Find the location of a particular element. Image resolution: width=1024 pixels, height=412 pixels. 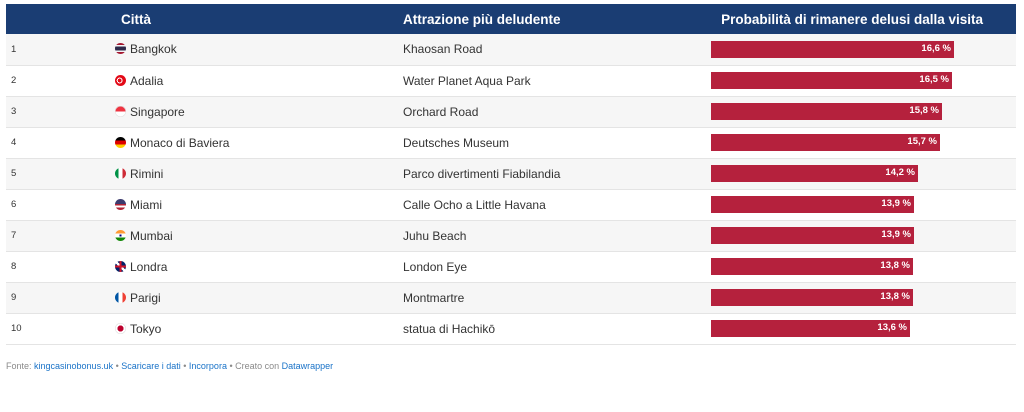

table-row: 3 Singapore Orchard Road 15,8 % is located at coordinates (511, 112).